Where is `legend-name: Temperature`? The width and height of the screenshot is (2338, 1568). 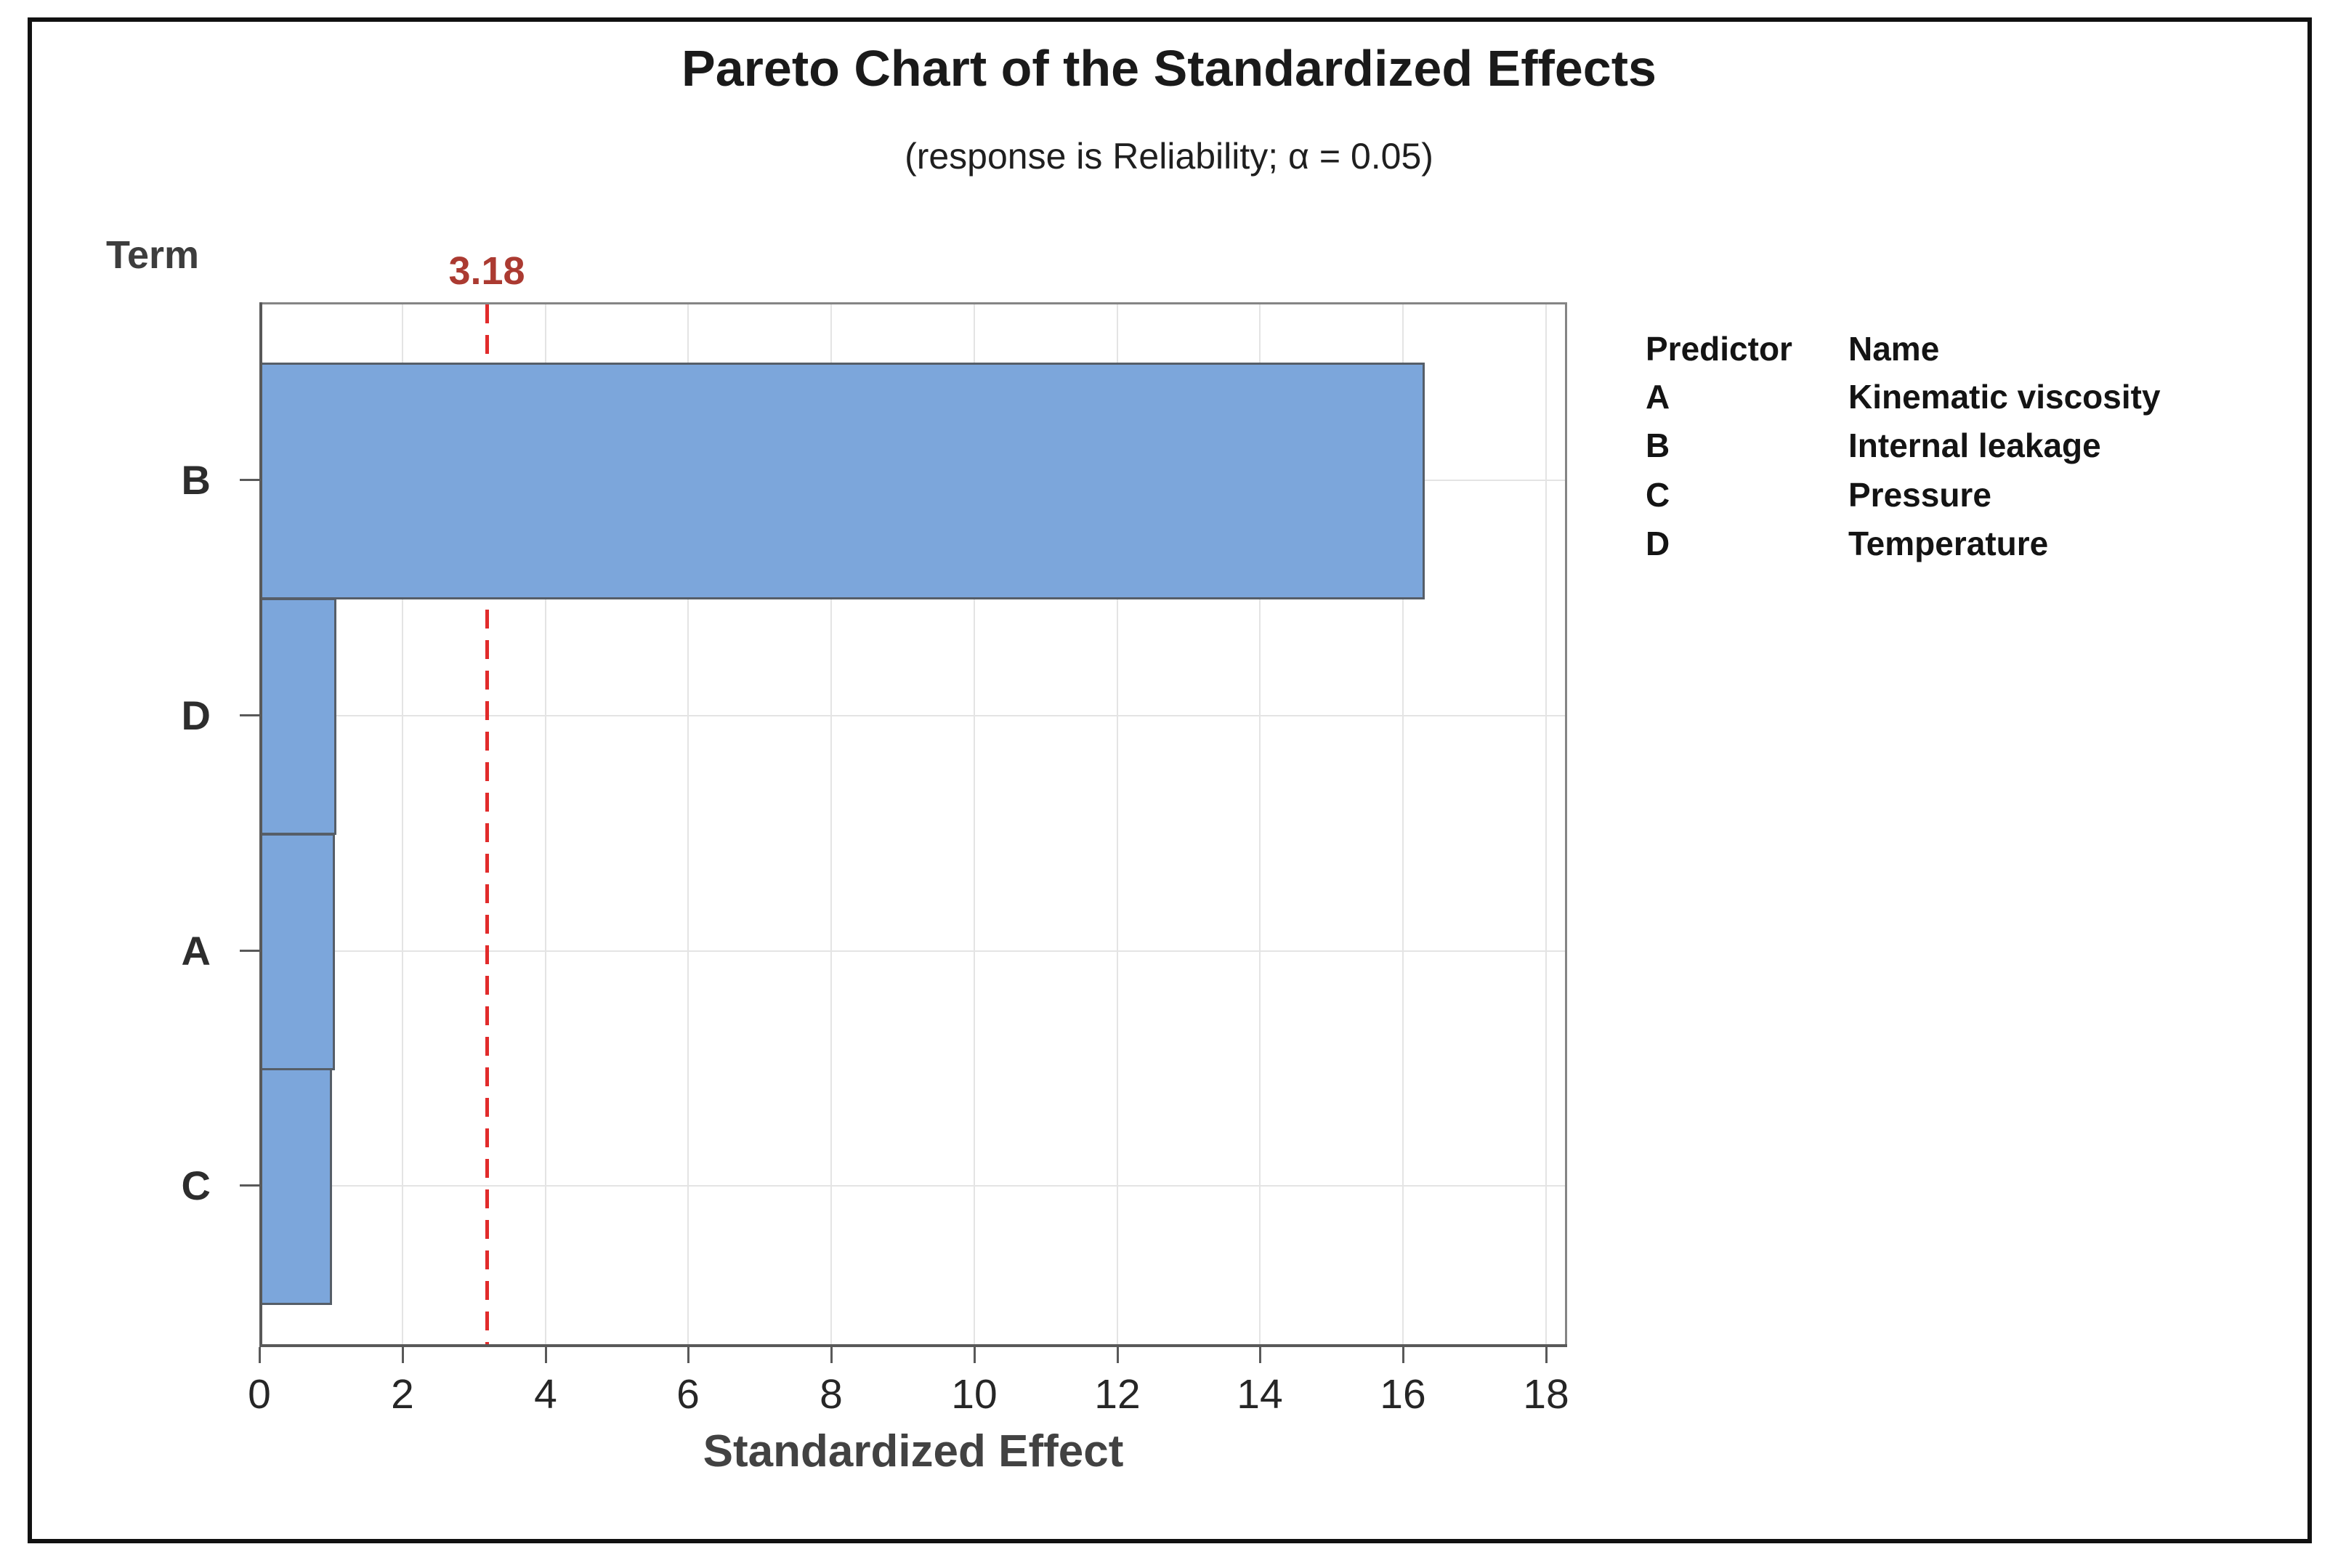
legend-name: Temperature is located at coordinates (1948, 543).